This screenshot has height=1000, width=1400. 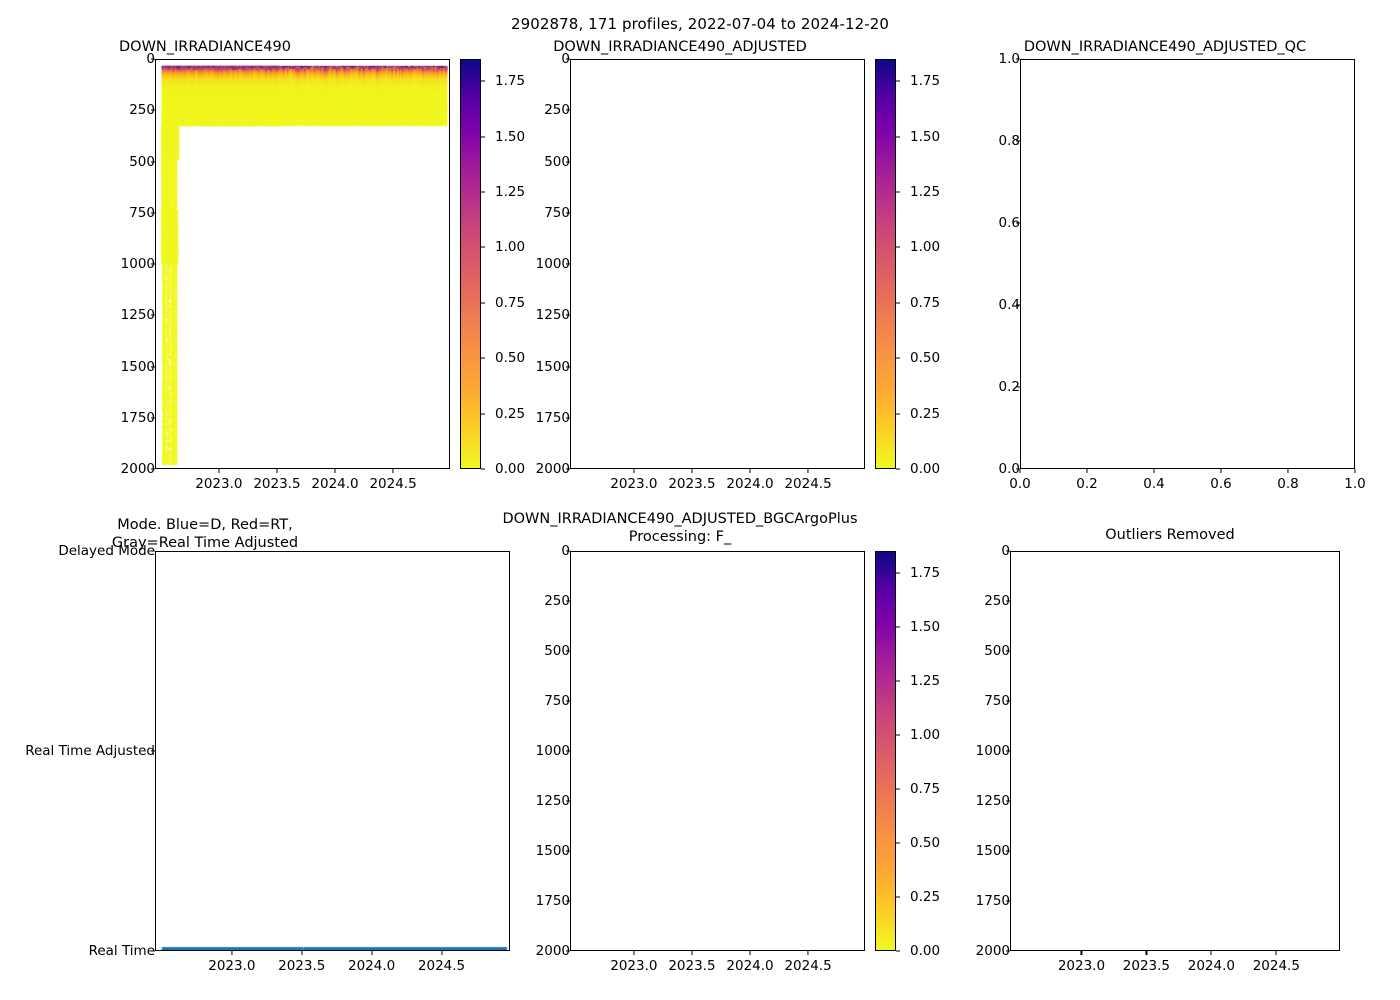 I want to click on axes-3-xtick-label: 1.0, so click(x=1355, y=484).